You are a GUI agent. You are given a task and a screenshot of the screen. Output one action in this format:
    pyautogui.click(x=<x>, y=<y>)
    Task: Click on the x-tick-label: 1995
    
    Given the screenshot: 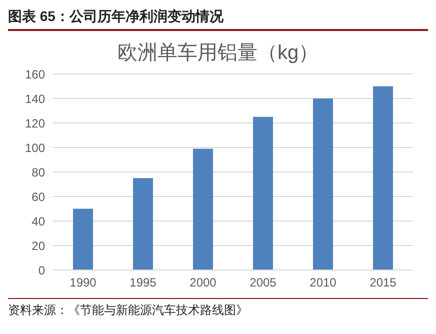 What is the action you would take?
    pyautogui.click(x=143, y=283)
    